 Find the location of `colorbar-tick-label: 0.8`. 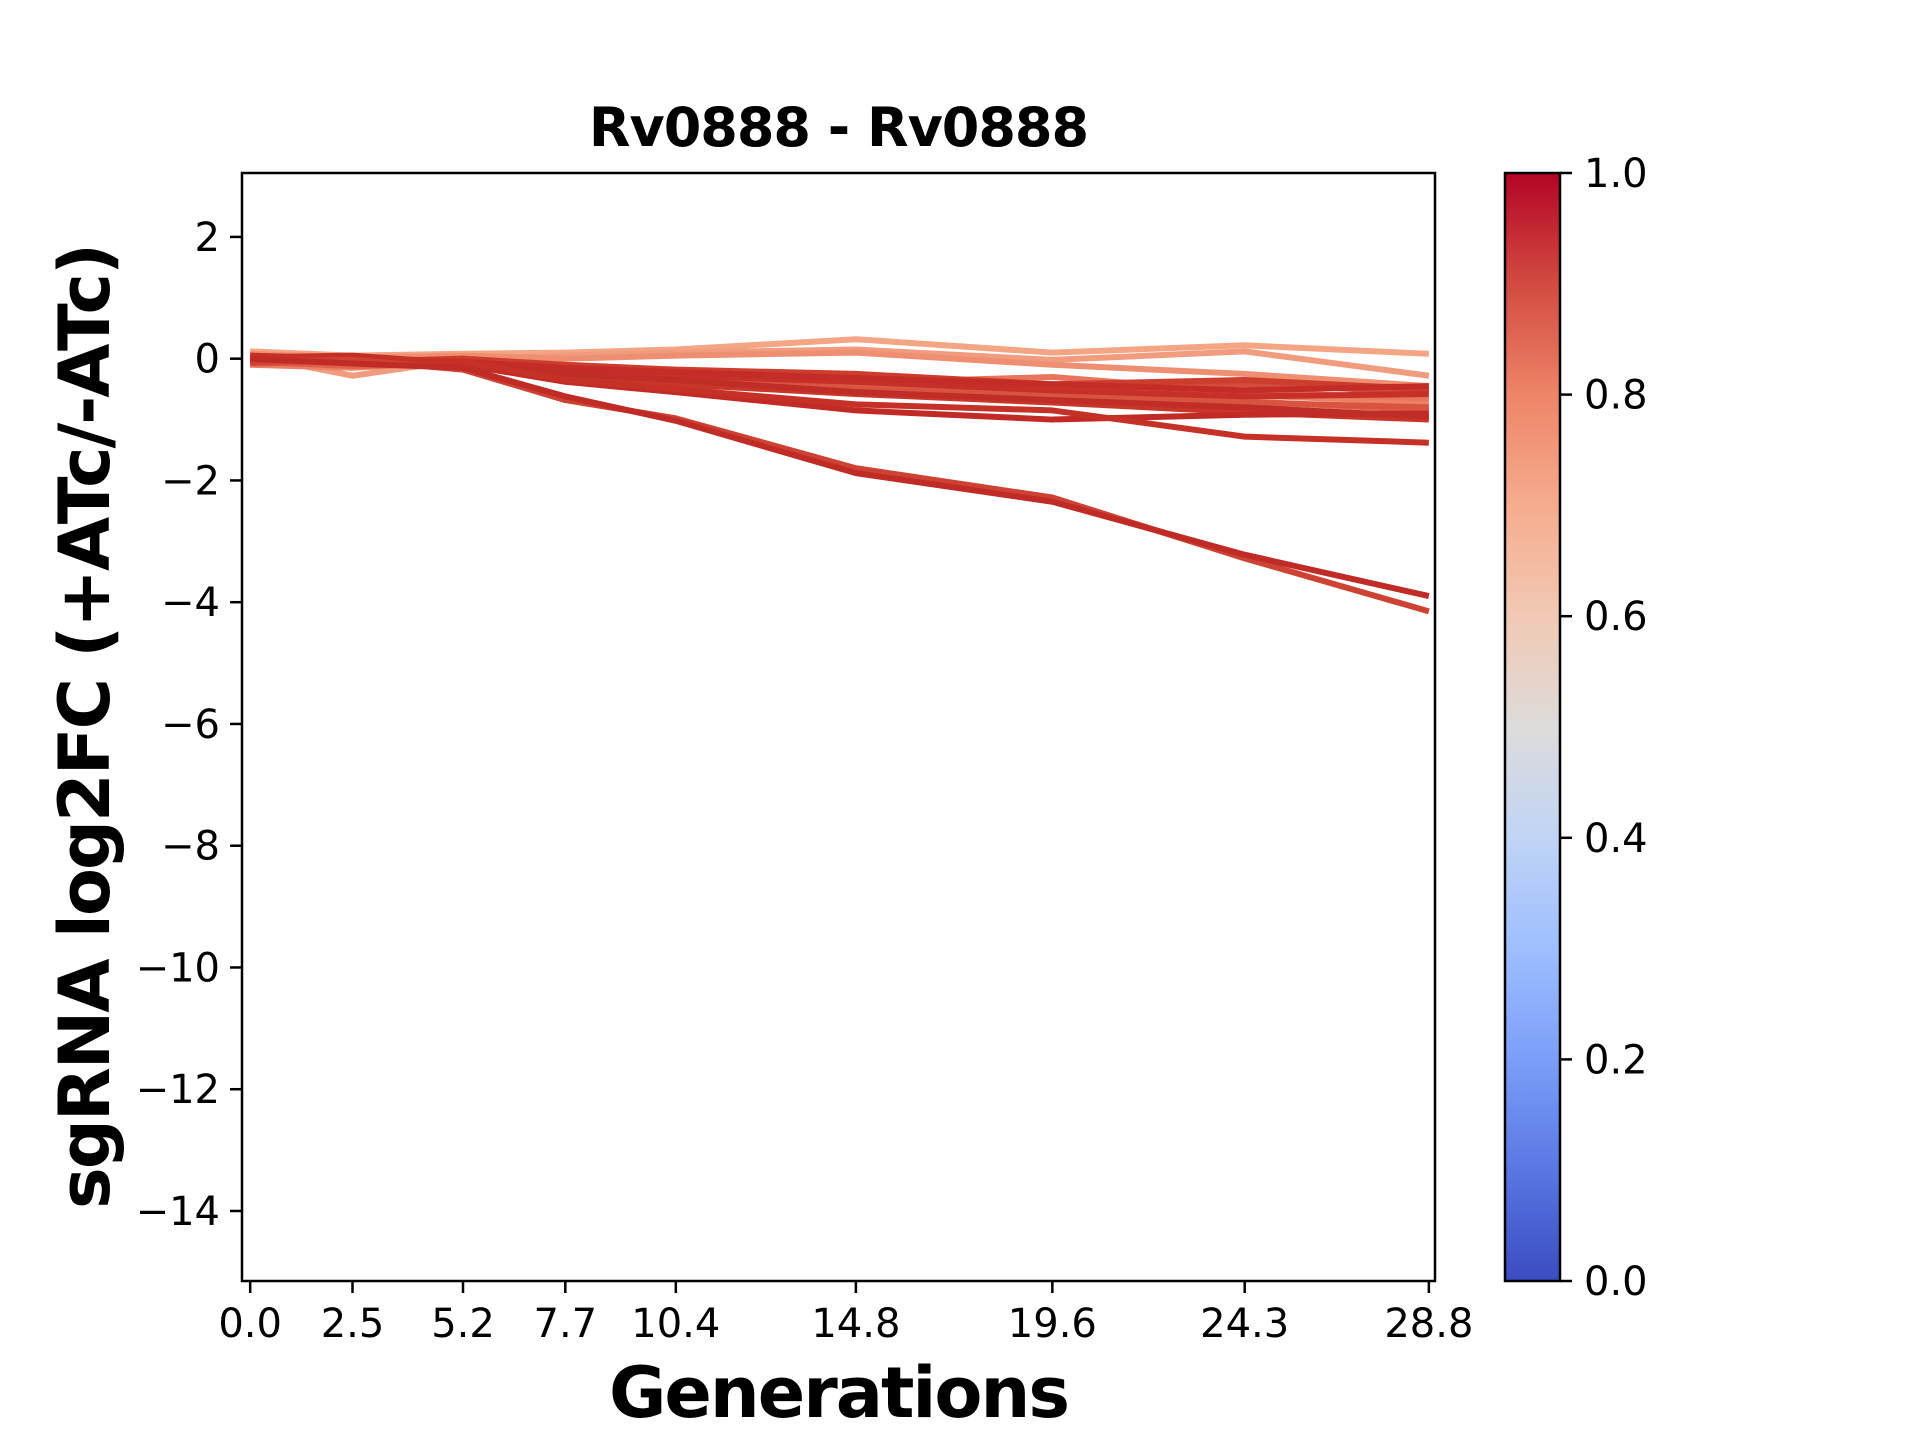

colorbar-tick-label: 0.8 is located at coordinates (1616, 396).